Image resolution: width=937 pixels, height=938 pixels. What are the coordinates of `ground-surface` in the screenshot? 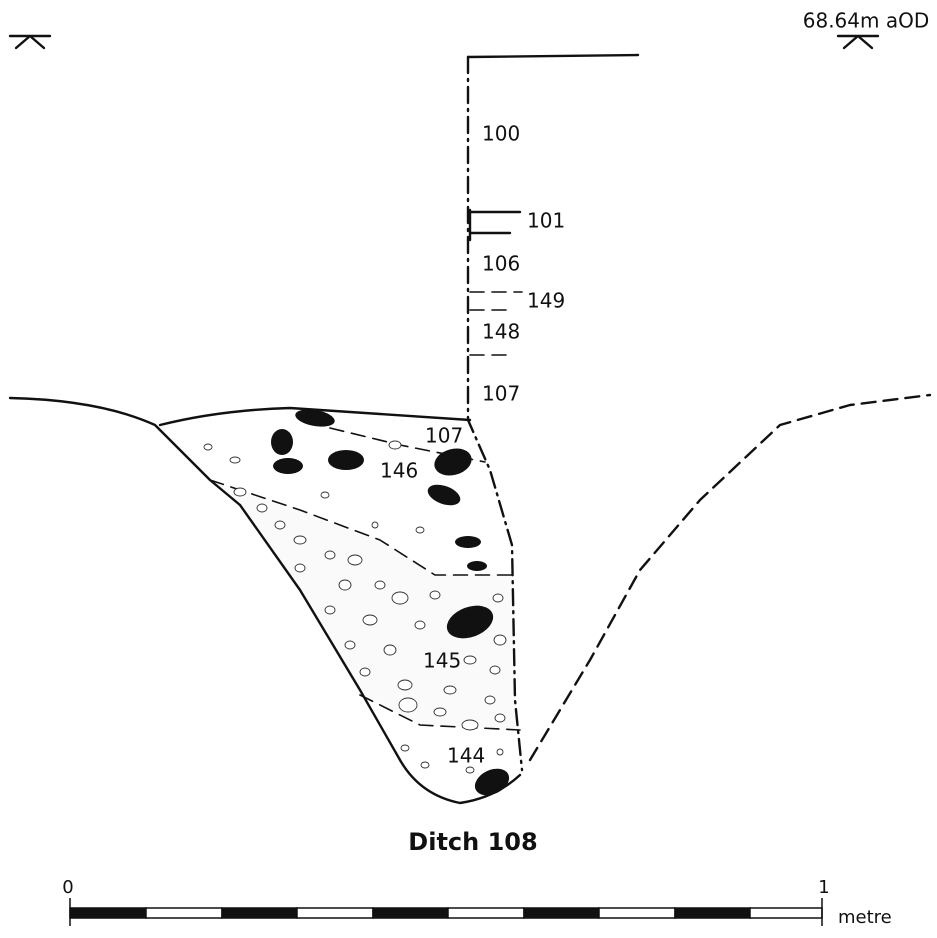 It's located at (553, 56).